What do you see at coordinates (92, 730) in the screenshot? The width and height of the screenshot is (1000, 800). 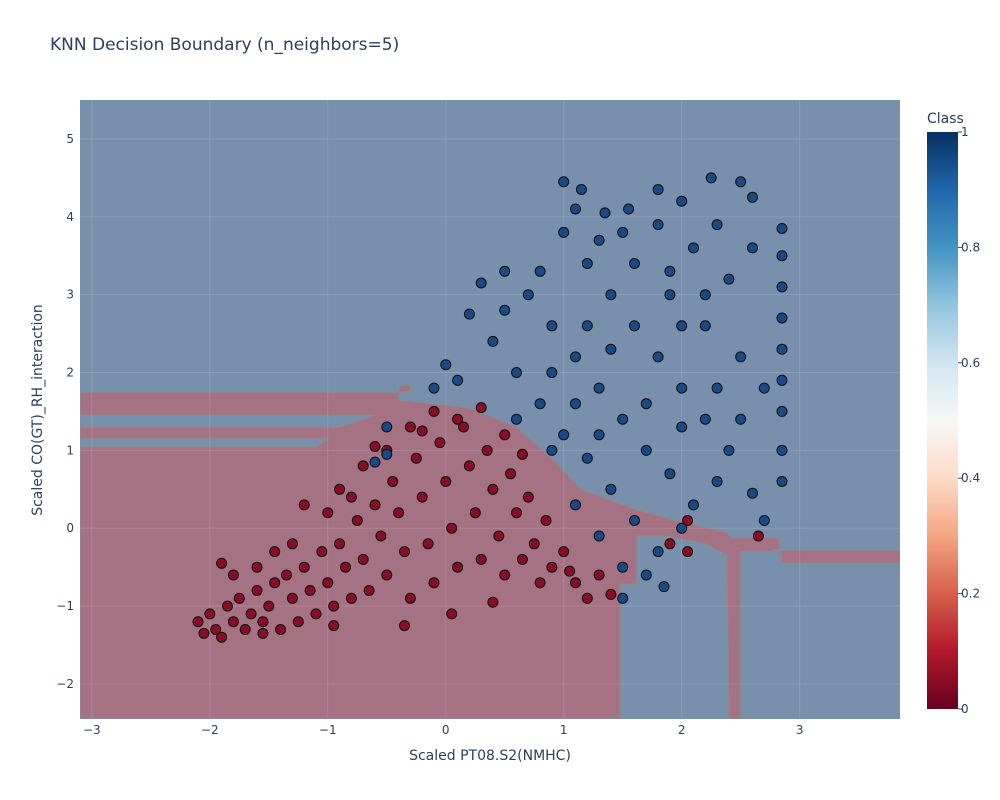 I see `x-tick-label: −3` at bounding box center [92, 730].